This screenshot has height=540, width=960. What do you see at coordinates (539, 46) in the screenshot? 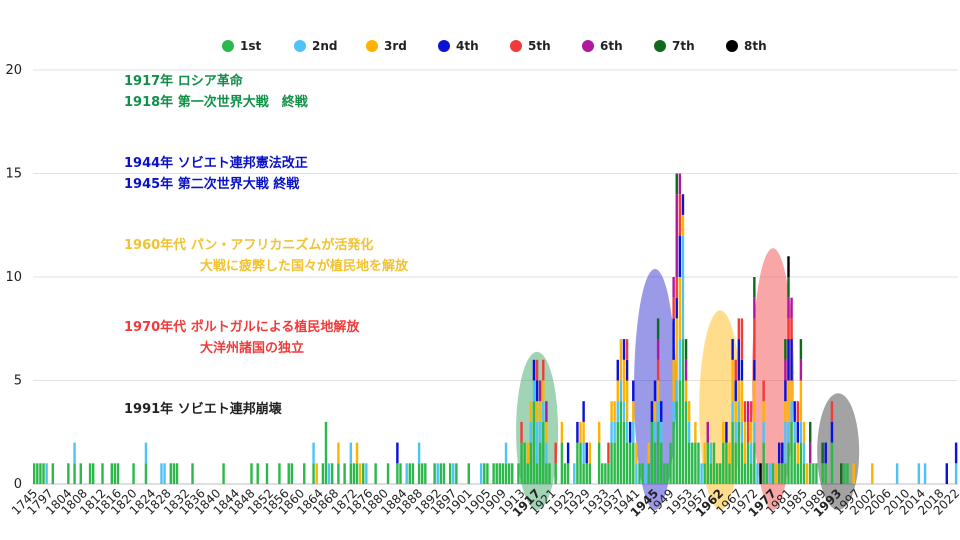
I see `legend-label: 5th` at bounding box center [539, 46].